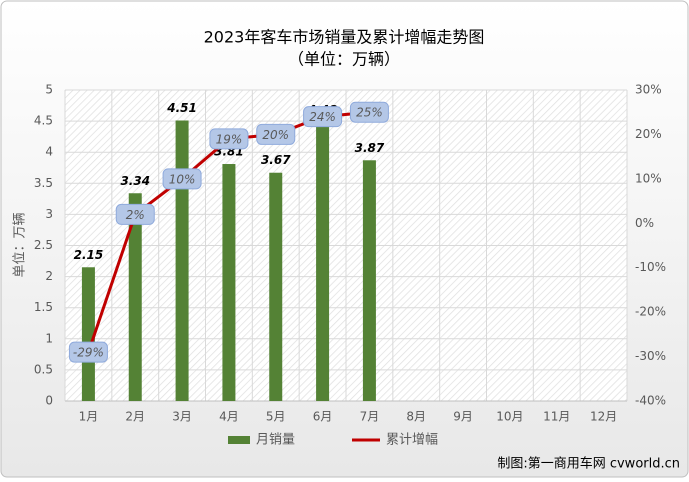  I want to click on line-value-label: 25%, so click(369, 113).